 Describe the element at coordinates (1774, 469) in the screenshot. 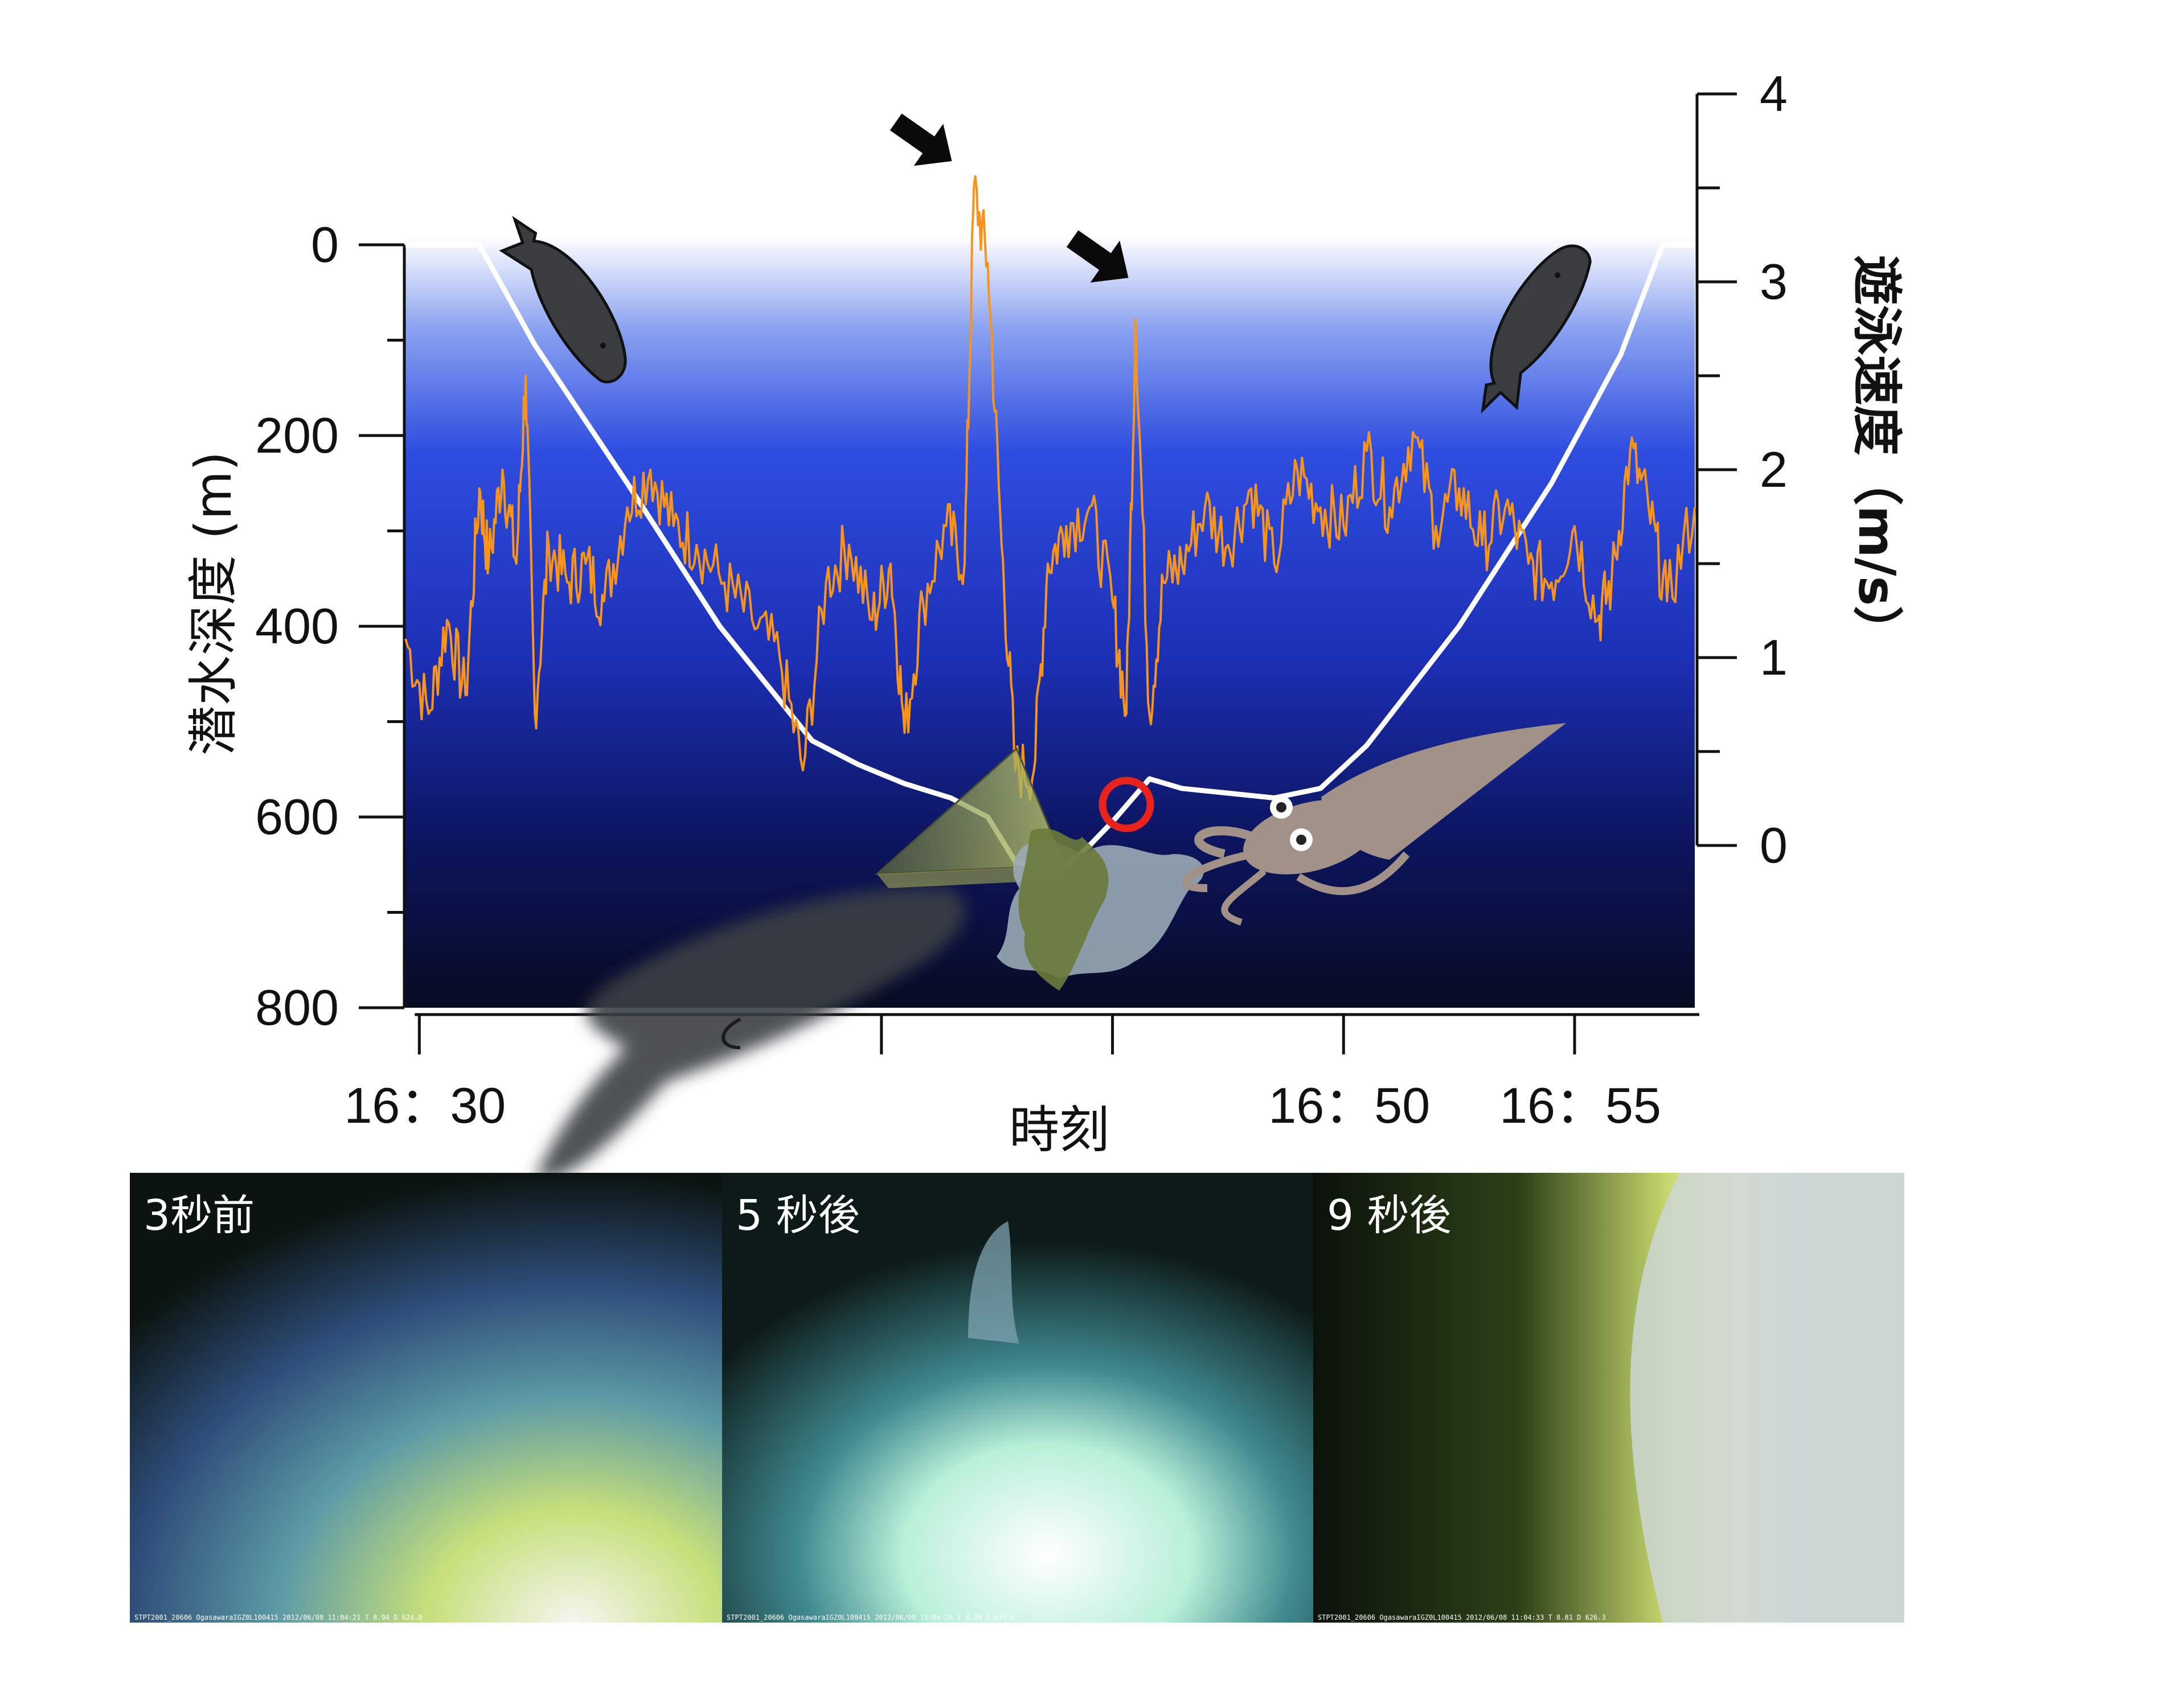

I see `right-axis-tick-label: 2` at that location.